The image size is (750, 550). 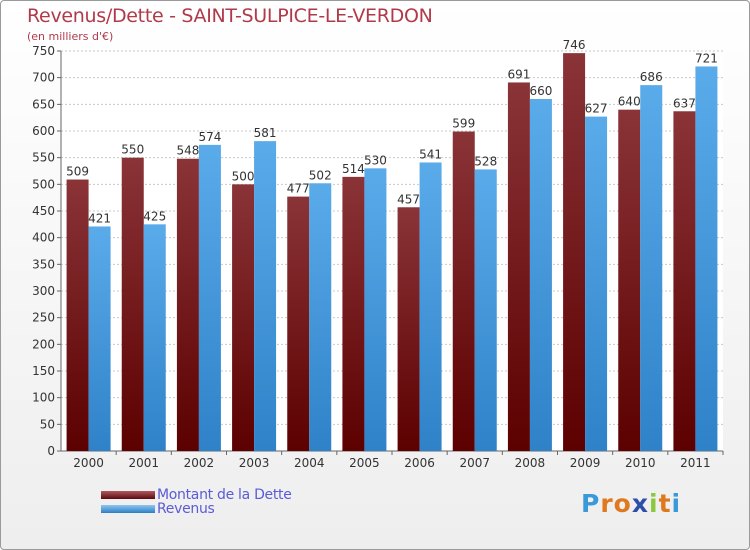 I want to click on y-tick-label: 0, so click(x=51, y=451).